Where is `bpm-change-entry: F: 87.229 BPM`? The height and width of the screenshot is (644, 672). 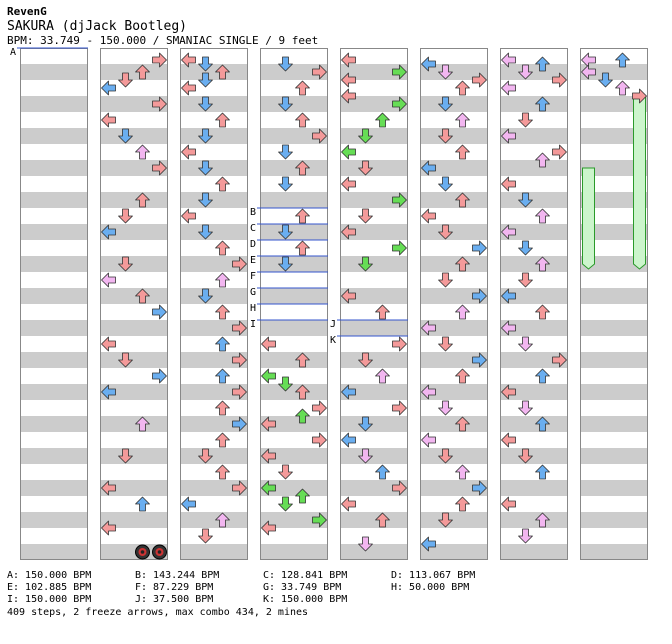
bpm-change-entry: F: 87.229 BPM is located at coordinates (174, 587).